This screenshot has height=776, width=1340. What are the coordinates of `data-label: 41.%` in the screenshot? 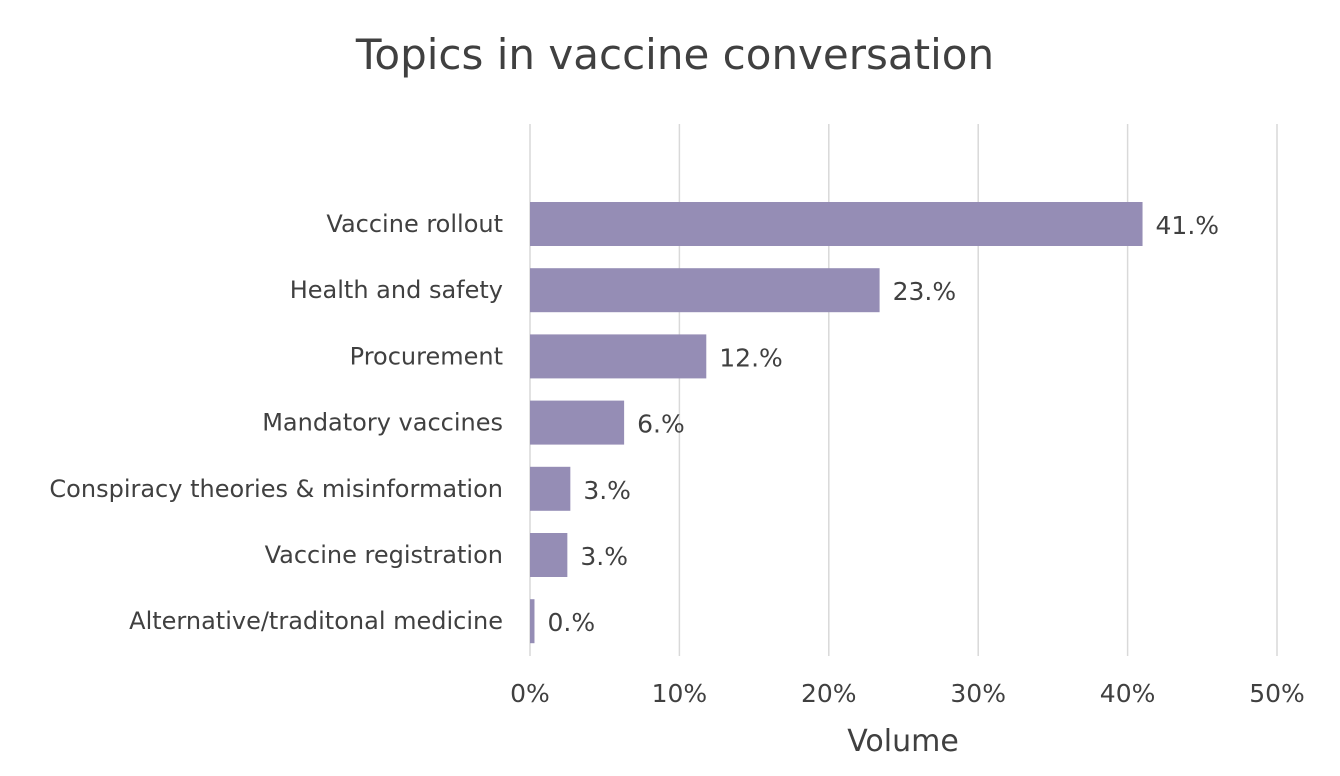 It's located at (1188, 225).